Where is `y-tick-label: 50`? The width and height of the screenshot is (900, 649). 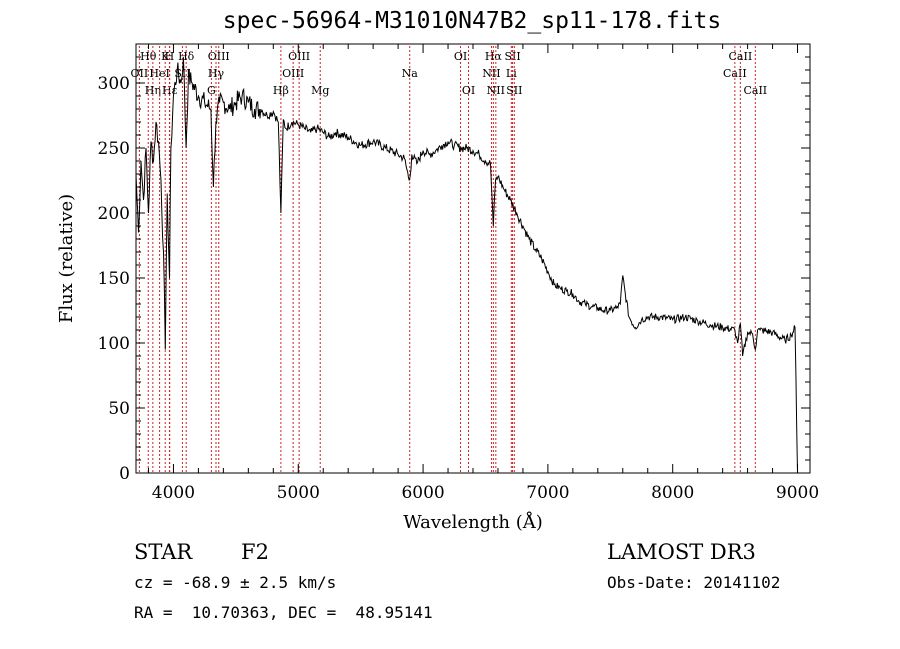
y-tick-label: 50 is located at coordinates (119, 409).